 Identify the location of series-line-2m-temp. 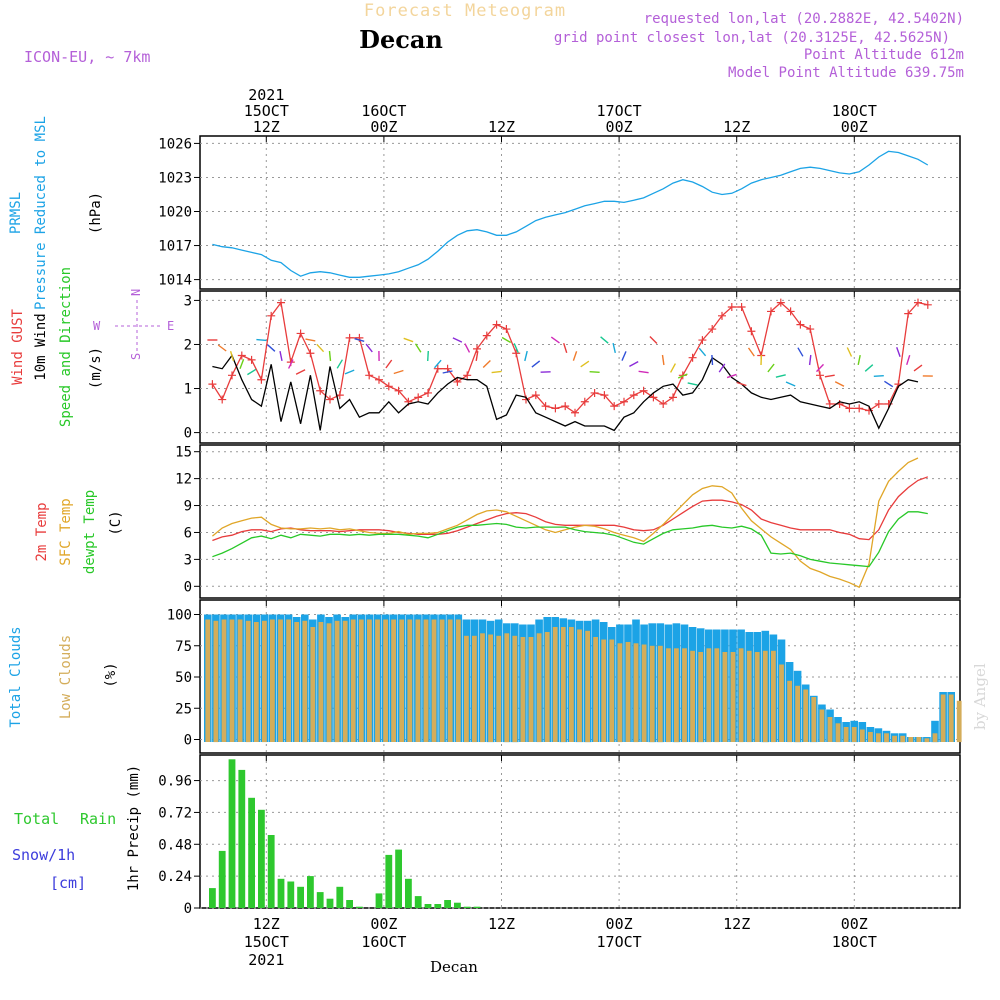
(570, 509).